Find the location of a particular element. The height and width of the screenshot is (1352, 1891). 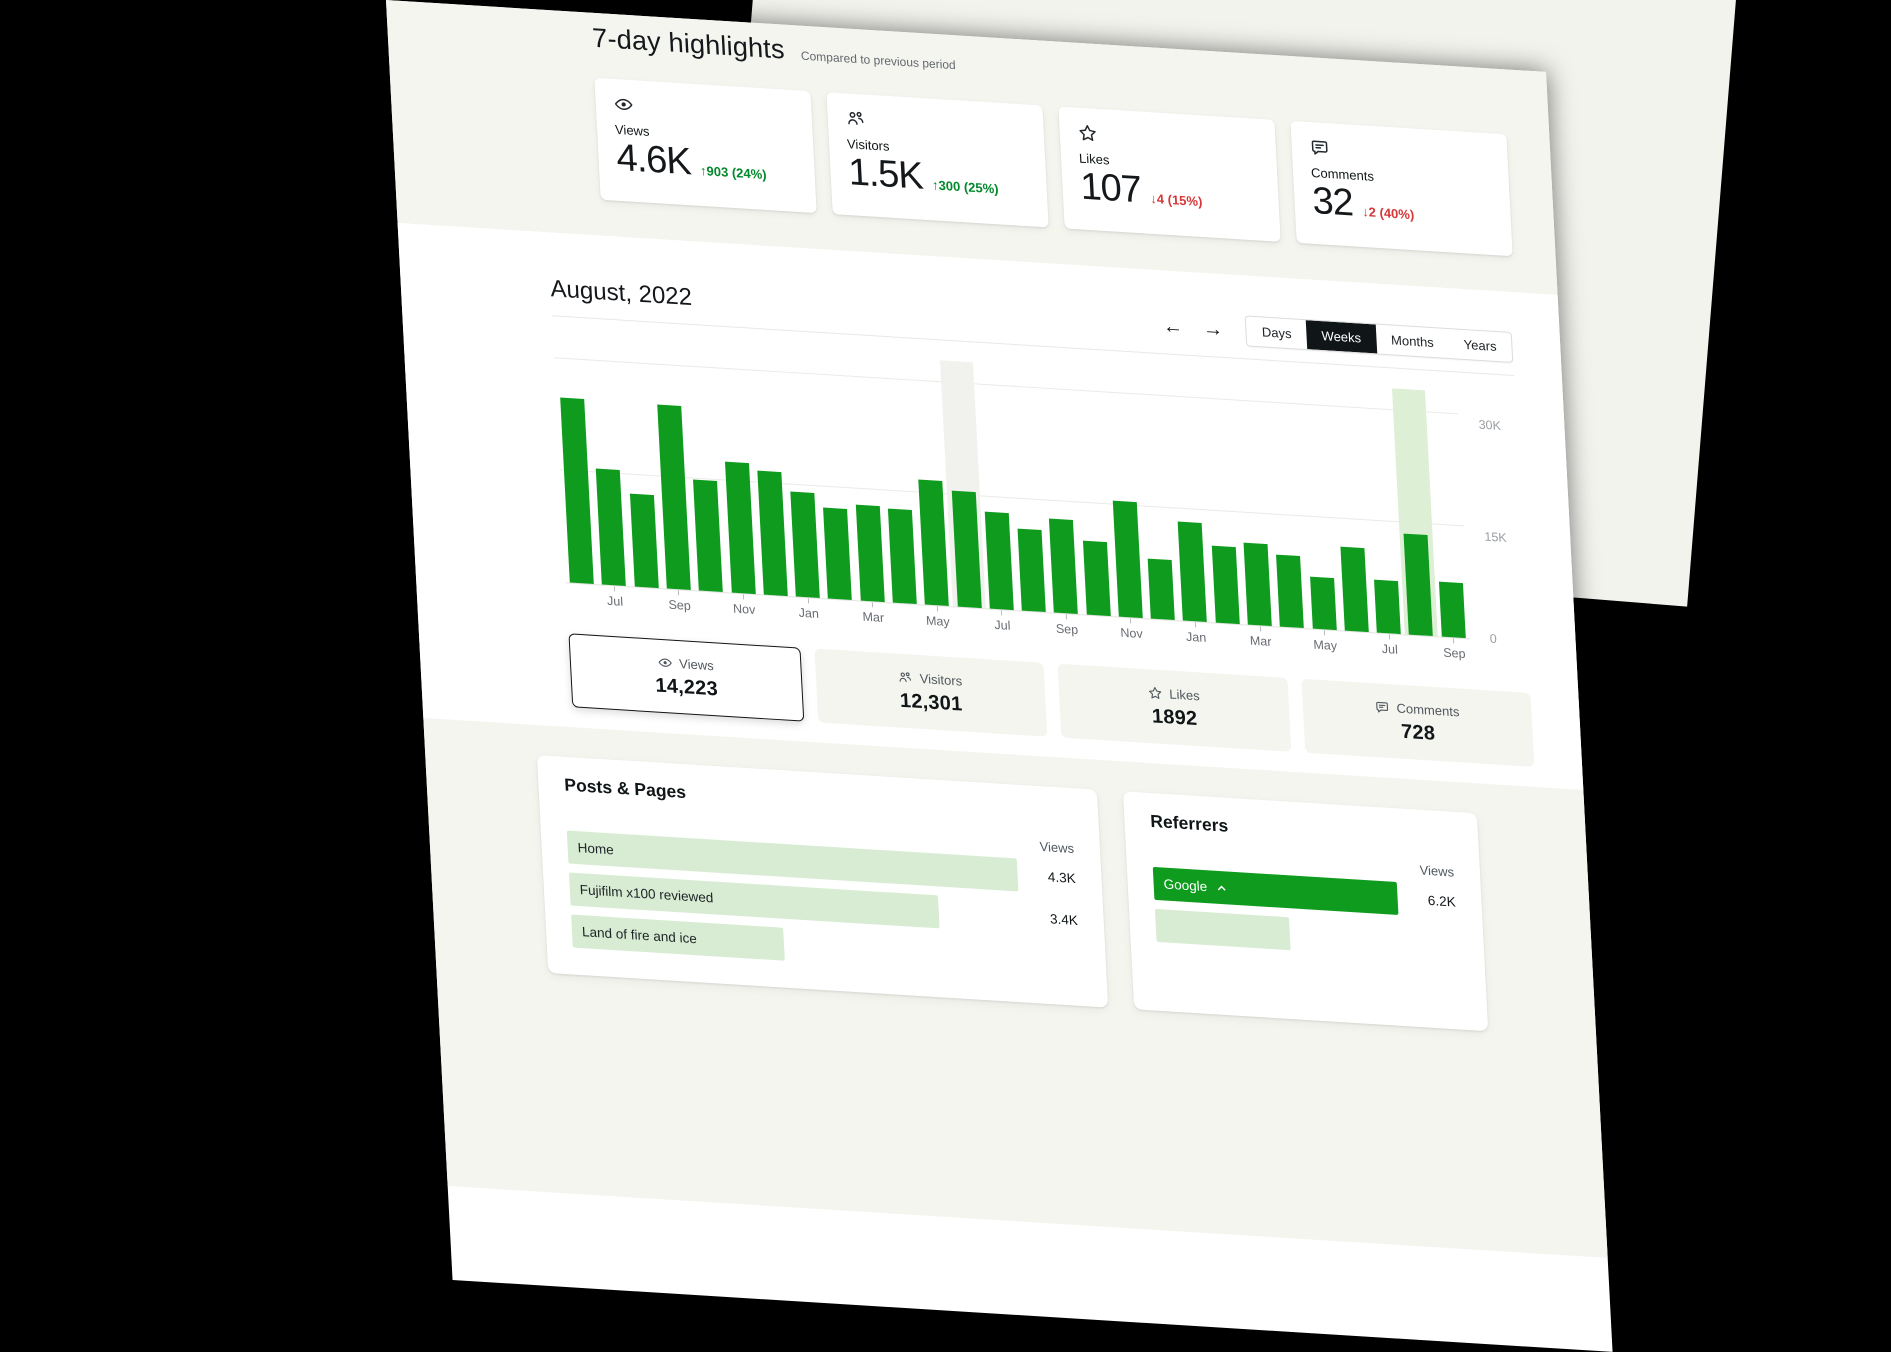

x-tick-label: Sep is located at coordinates (1067, 629).